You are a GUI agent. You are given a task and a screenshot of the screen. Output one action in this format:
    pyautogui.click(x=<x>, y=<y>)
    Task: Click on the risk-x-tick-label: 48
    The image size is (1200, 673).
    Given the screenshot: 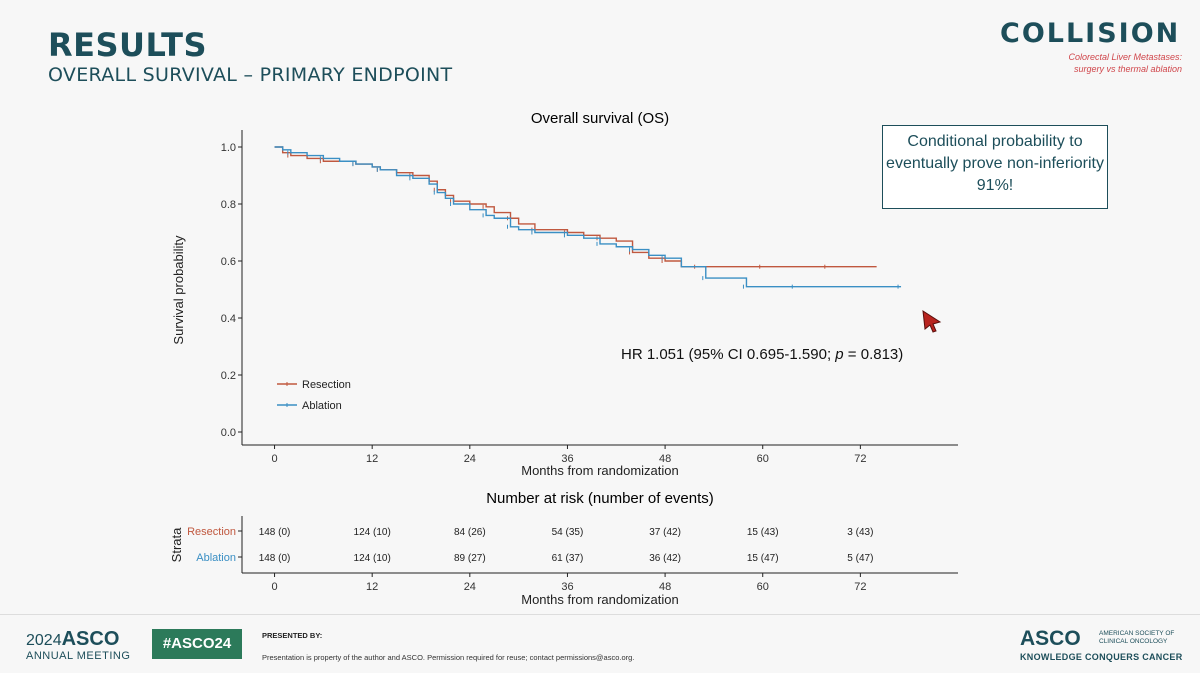 What is the action you would take?
    pyautogui.click(x=665, y=587)
    